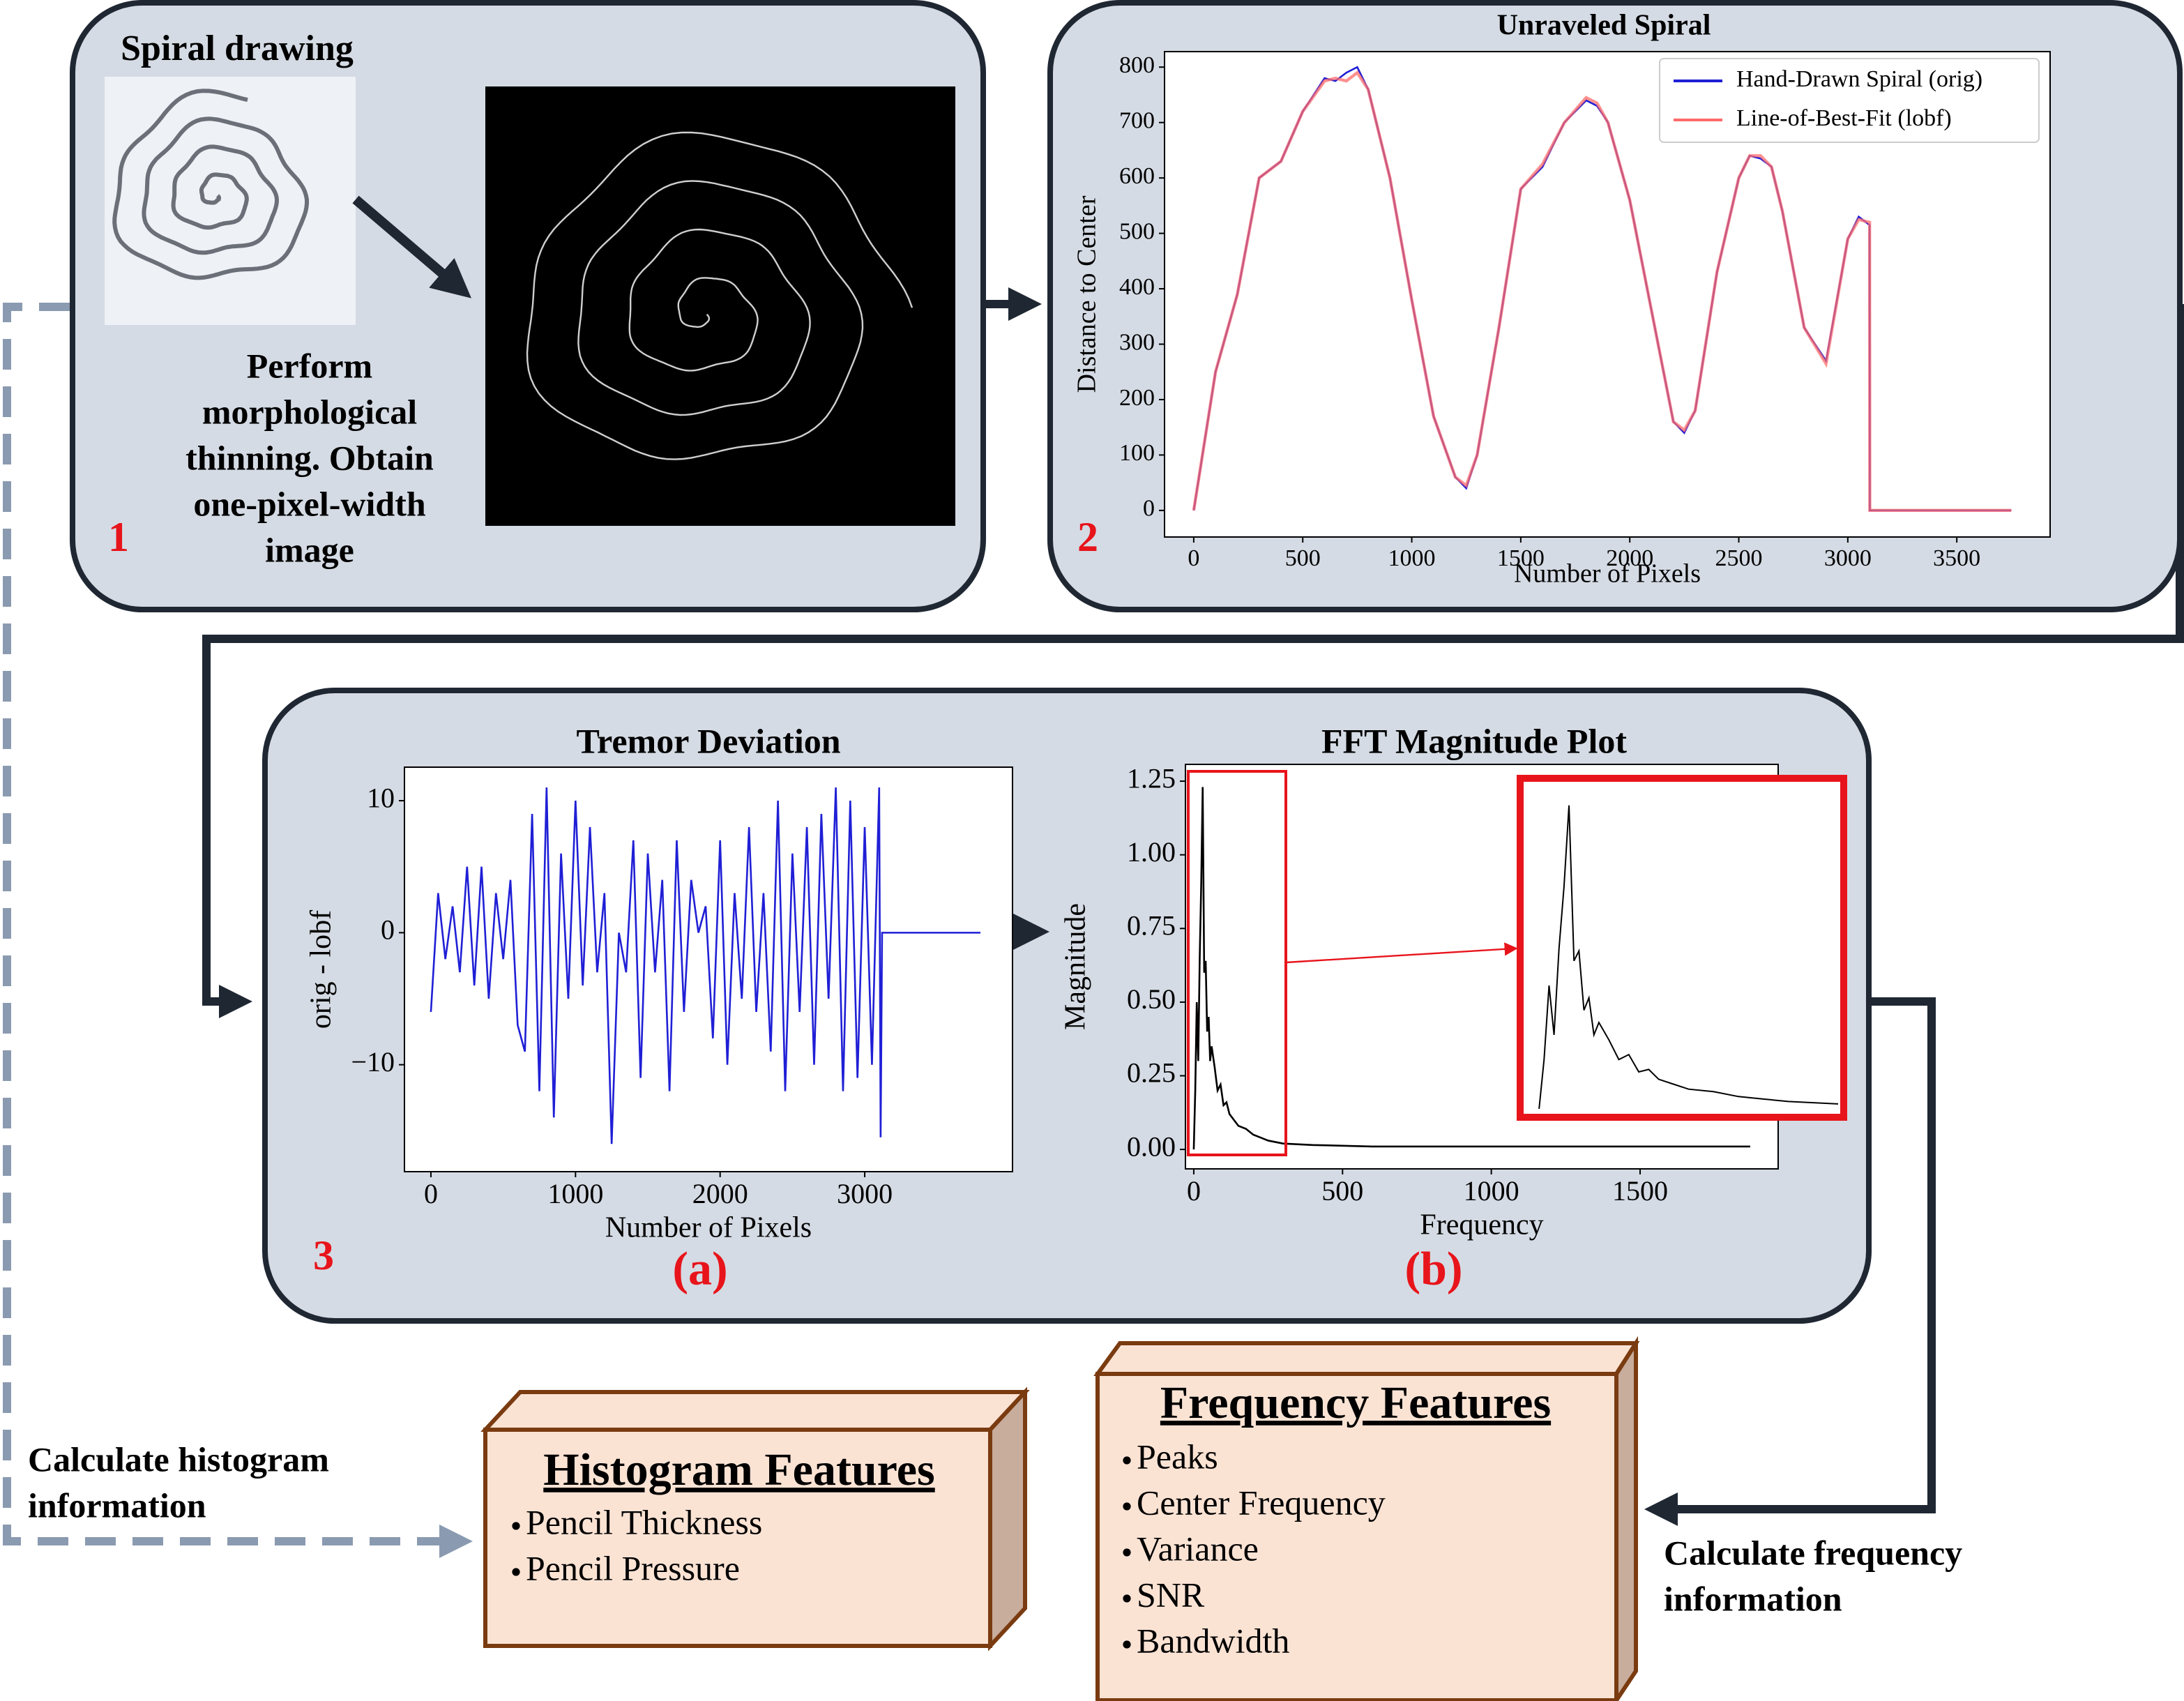 The width and height of the screenshot is (2184, 1701). What do you see at coordinates (1151, 778) in the screenshot?
I see `y-tick-label: 1.25` at bounding box center [1151, 778].